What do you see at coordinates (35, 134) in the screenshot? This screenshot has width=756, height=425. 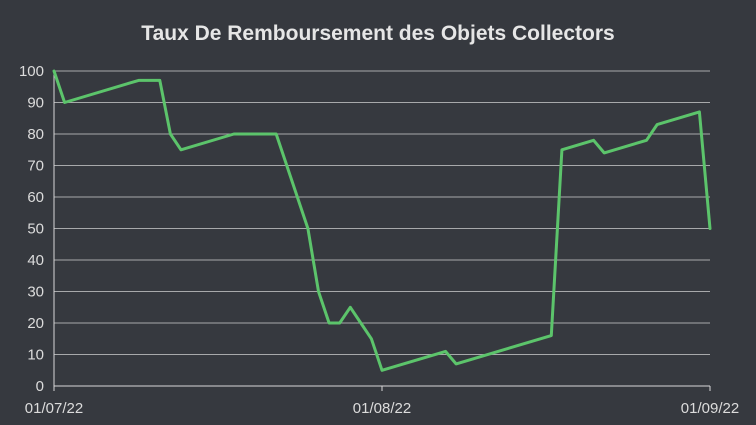 I see `y-tick-label-80: 80` at bounding box center [35, 134].